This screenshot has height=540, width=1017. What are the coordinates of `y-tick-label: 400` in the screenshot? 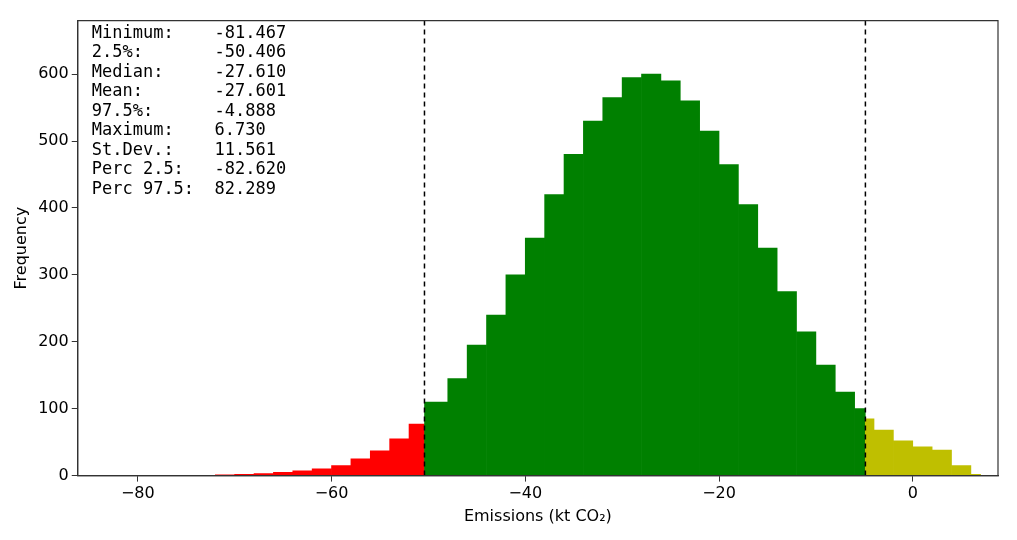 It's located at (53, 207).